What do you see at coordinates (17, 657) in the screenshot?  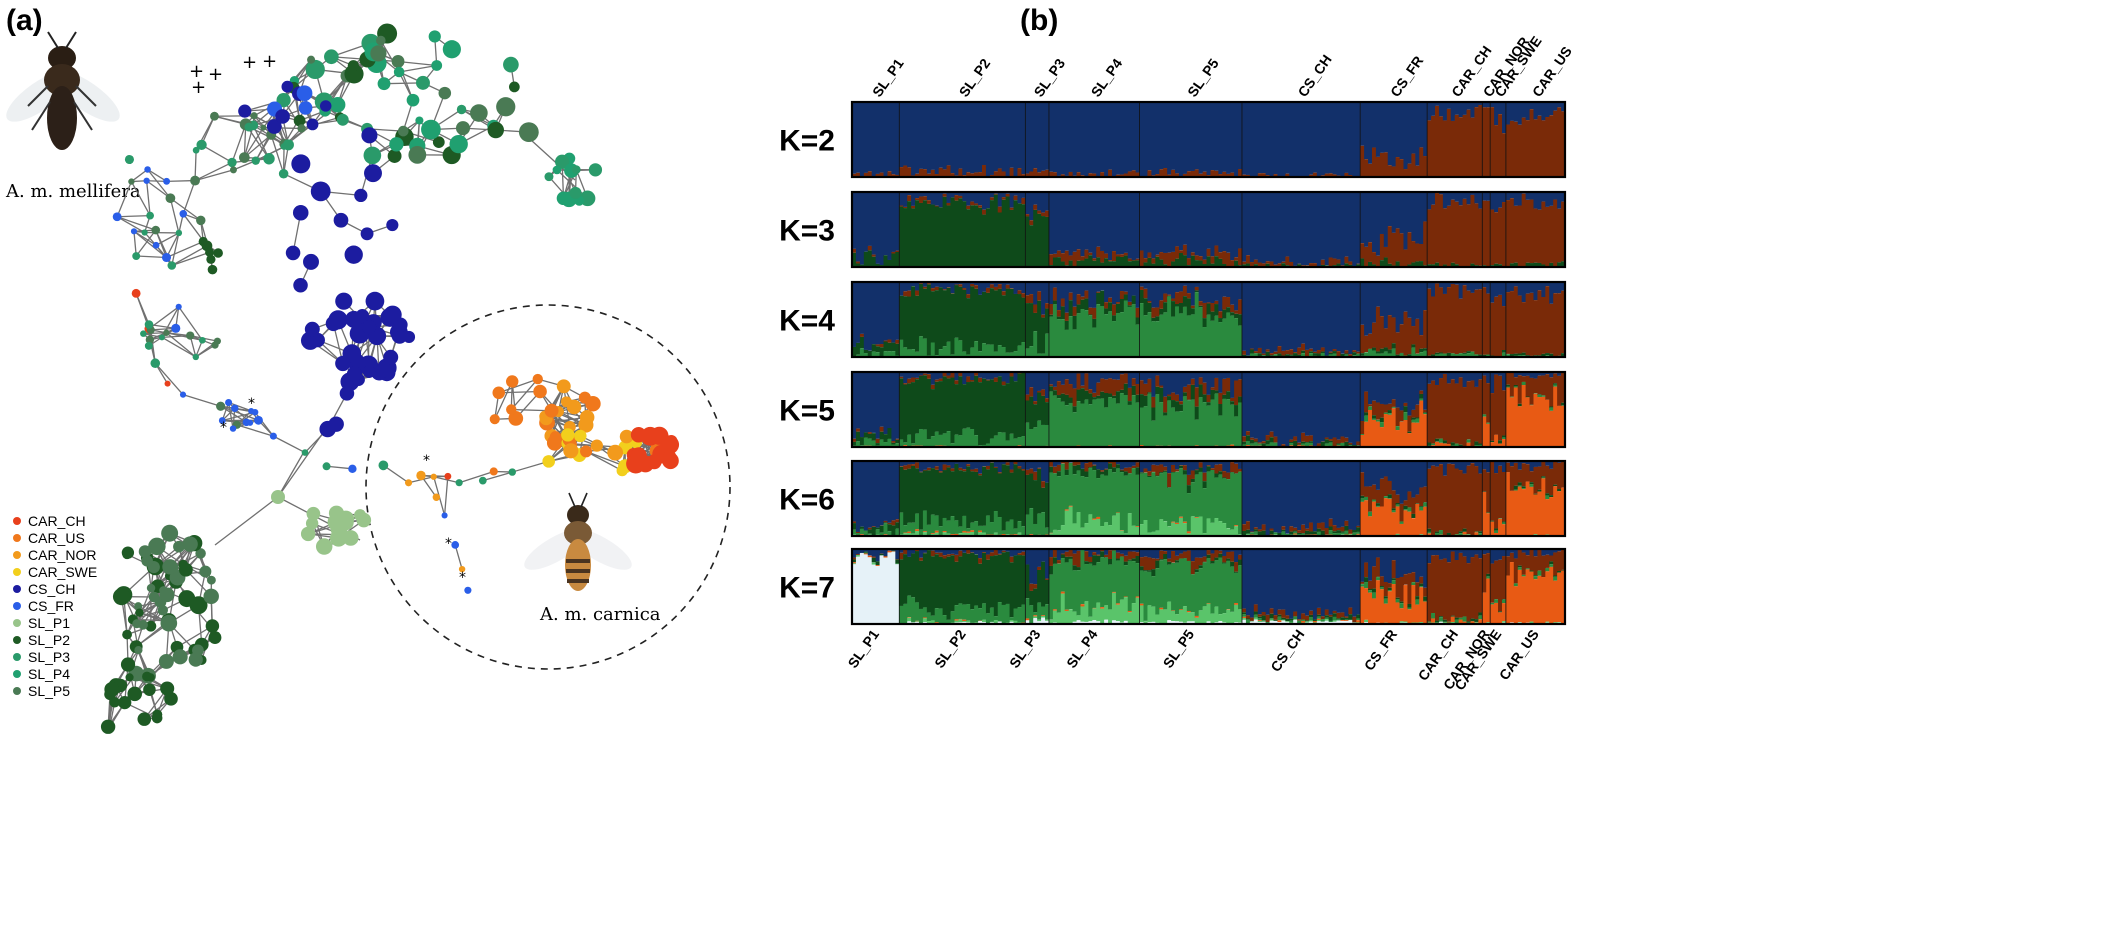 I see `legend-swatch` at bounding box center [17, 657].